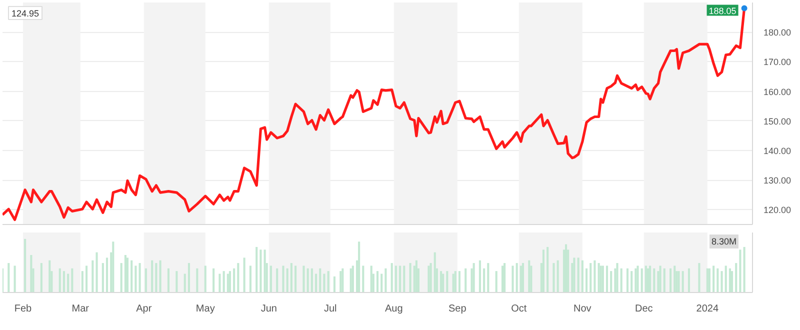 This screenshot has height=330, width=800. I want to click on annotation: 124.95, so click(26, 13).